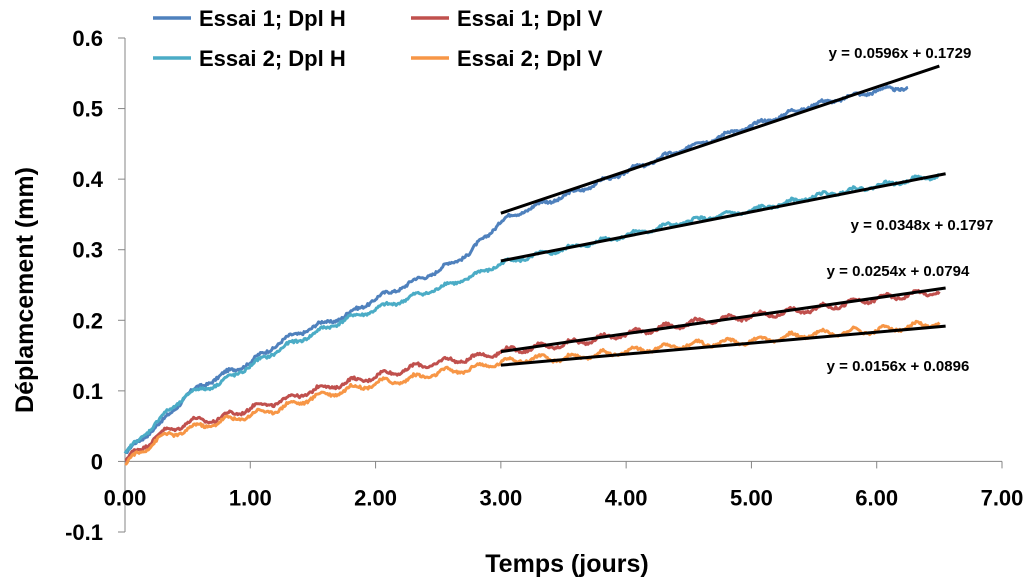 The height and width of the screenshot is (583, 1034). Describe the element at coordinates (272, 18) in the screenshot. I see `legend-label: Essai 1; Dpl H` at that location.